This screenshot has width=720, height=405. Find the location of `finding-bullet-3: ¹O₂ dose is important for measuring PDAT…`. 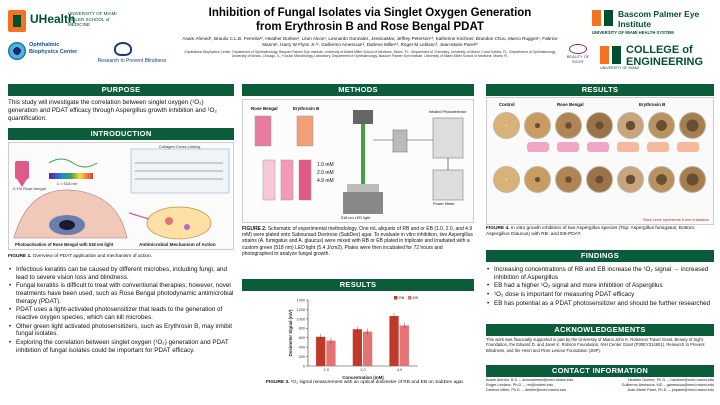

finding-bullet-3: ¹O₂ dose is important for measuring PDAT… is located at coordinates (600, 295).